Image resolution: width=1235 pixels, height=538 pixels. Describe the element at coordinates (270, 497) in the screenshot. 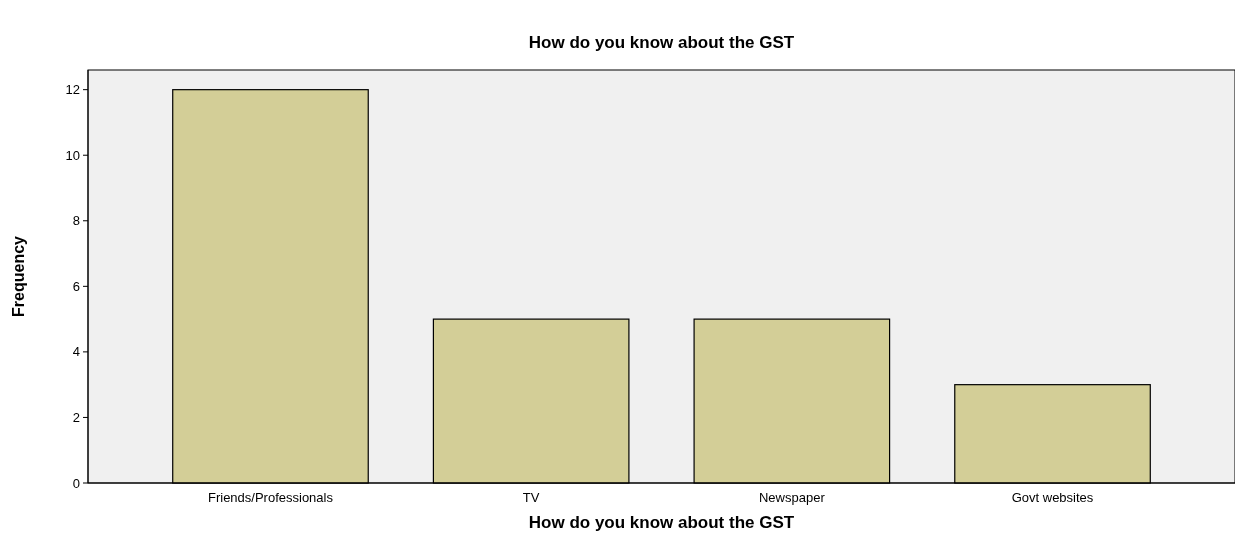

I see `x-tick-label: Friends/Professionals` at that location.